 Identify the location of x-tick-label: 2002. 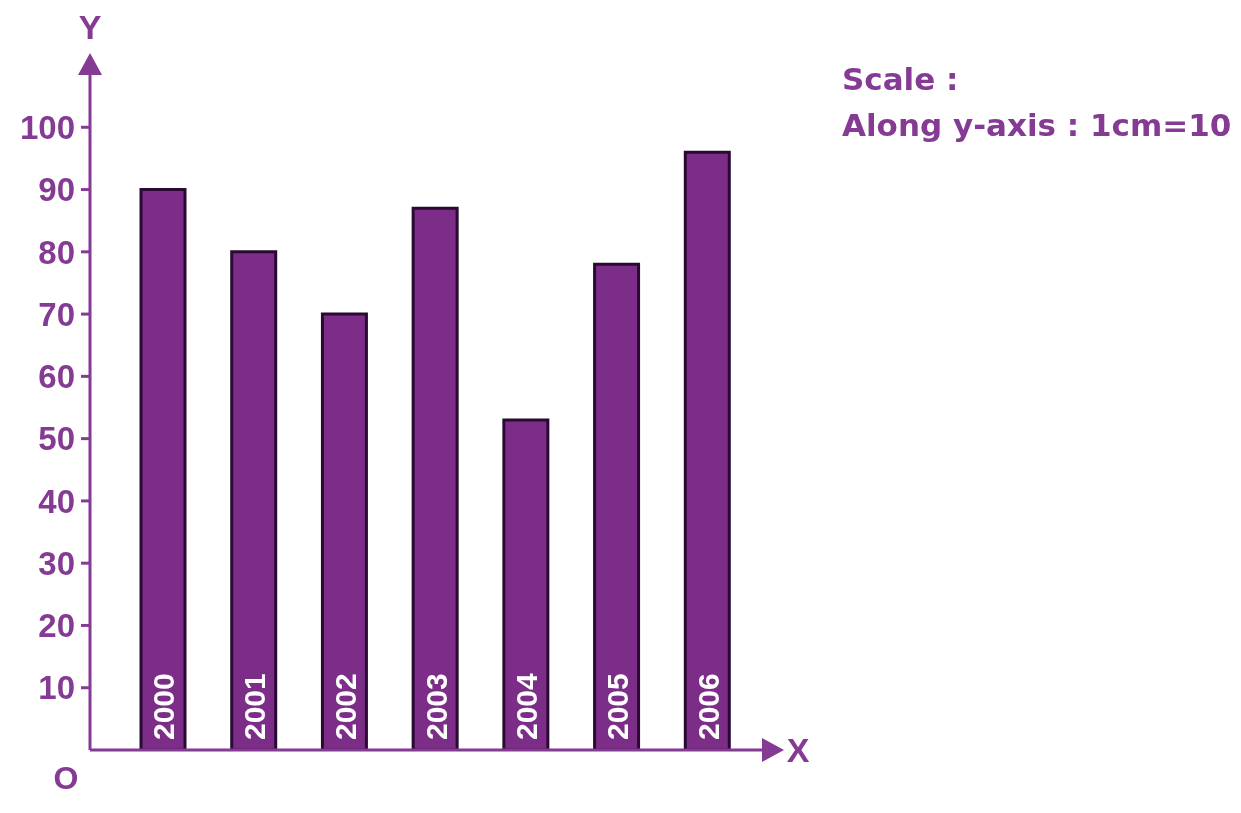
(345, 706).